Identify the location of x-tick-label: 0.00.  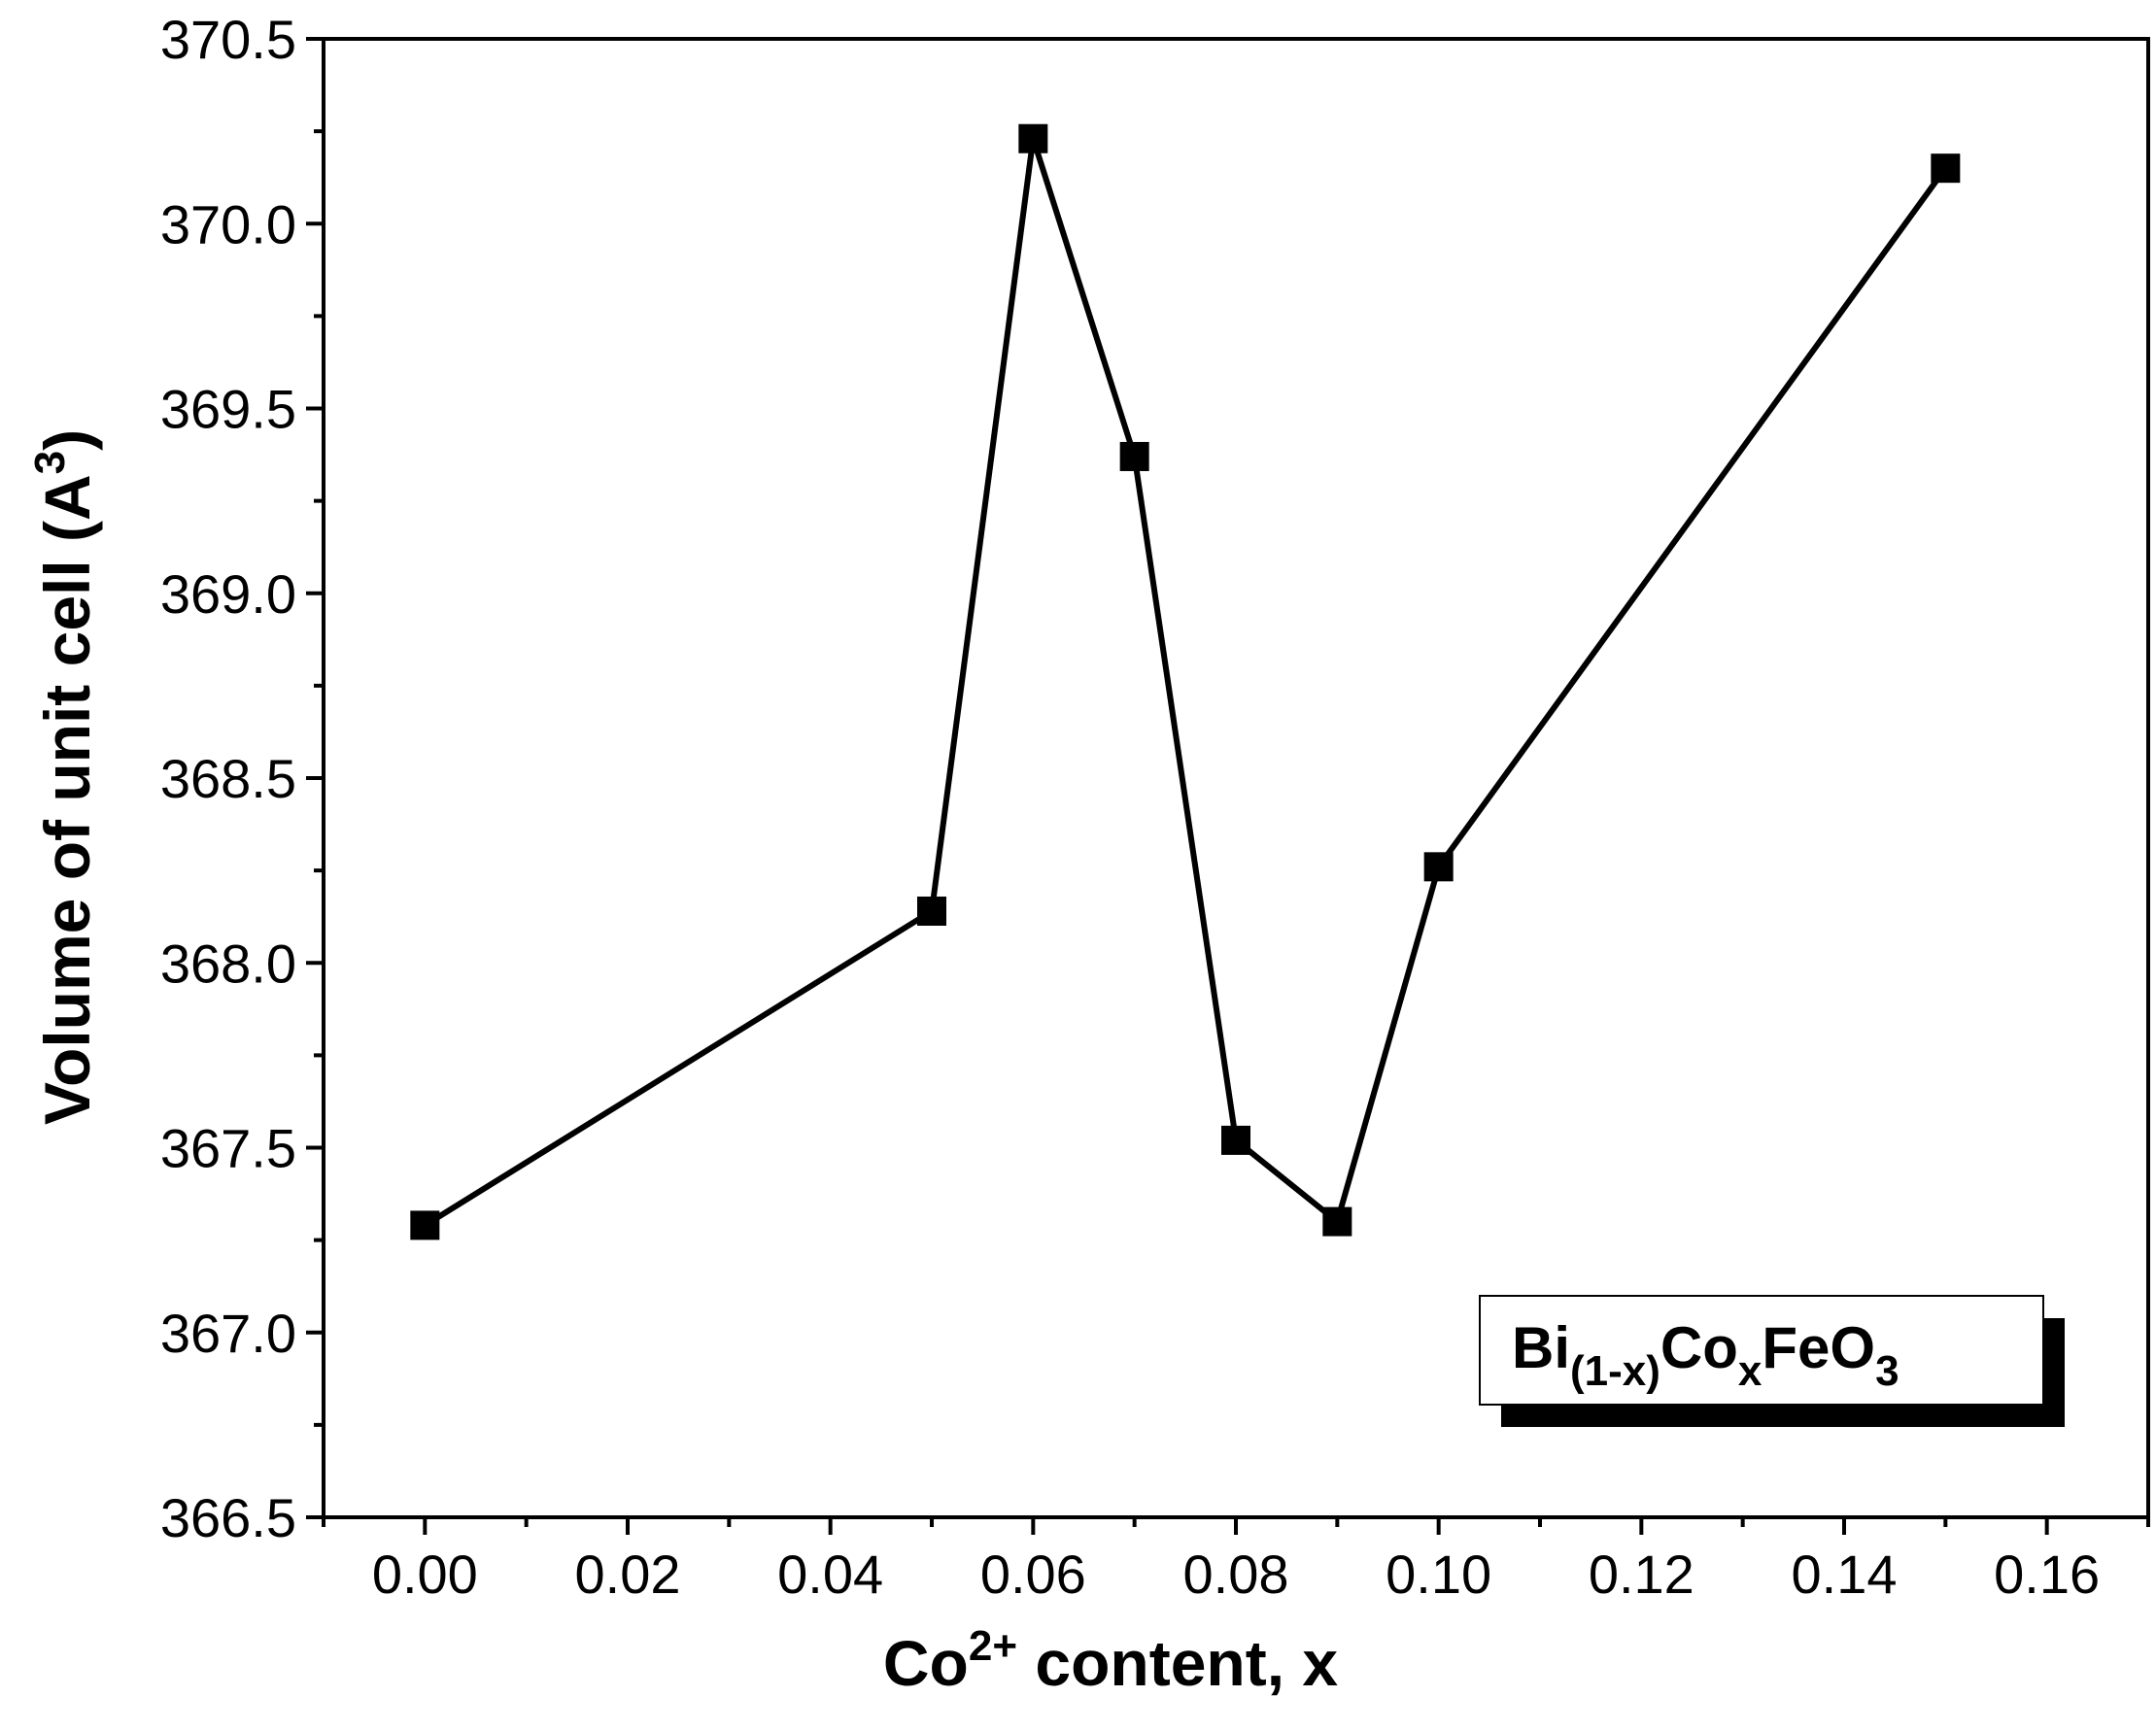
(425, 1574).